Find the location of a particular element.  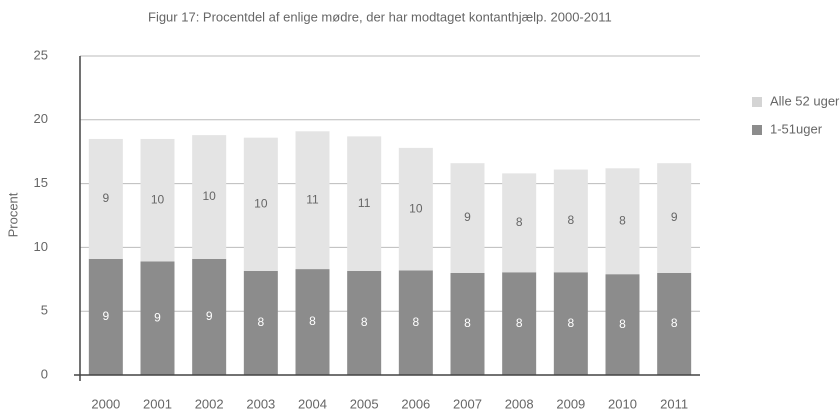

x-tick-label: 2005 is located at coordinates (364, 403).